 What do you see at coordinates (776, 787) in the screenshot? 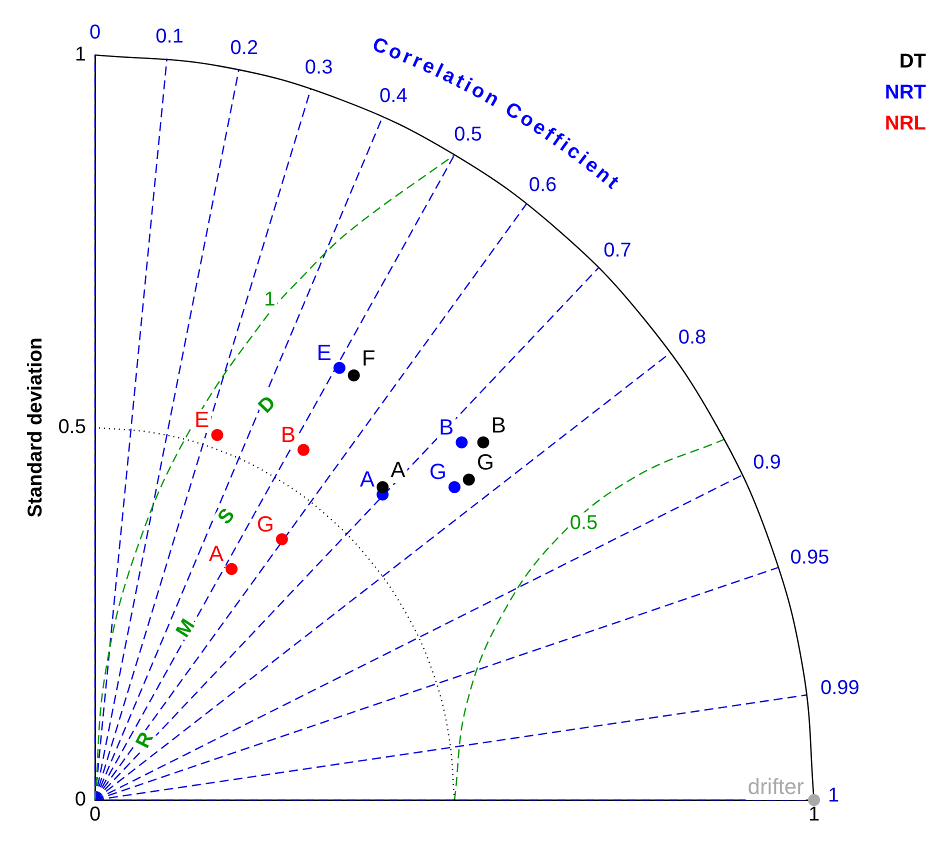
I see `data-label: drifter` at bounding box center [776, 787].